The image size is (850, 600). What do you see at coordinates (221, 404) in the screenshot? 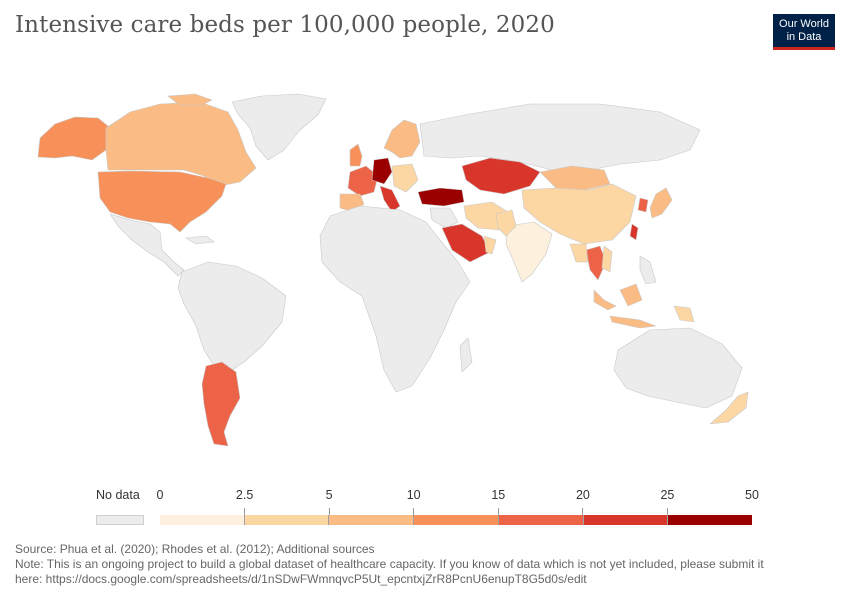
I see `country-argentina` at bounding box center [221, 404].